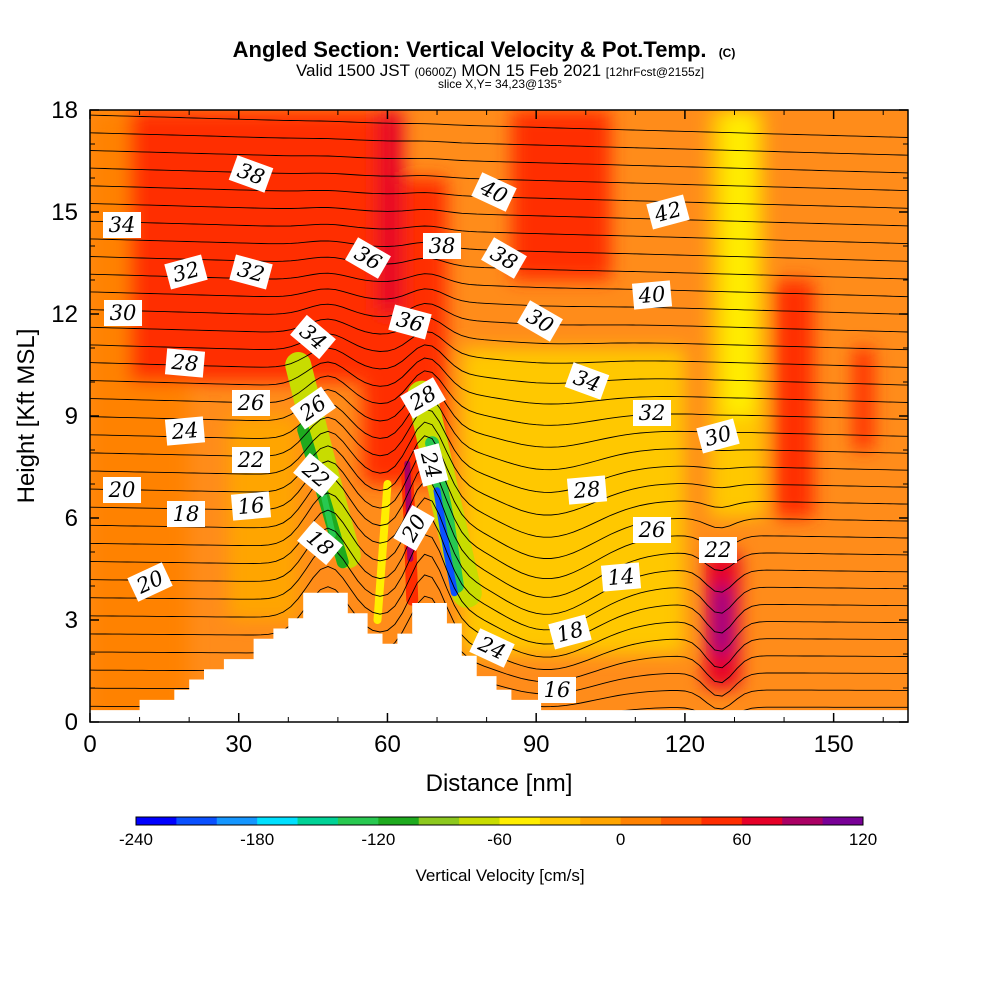 The width and height of the screenshot is (1000, 1000). What do you see at coordinates (499, 875) in the screenshot?
I see `colorbar-label: Vertical Velocity [cm/s]` at bounding box center [499, 875].